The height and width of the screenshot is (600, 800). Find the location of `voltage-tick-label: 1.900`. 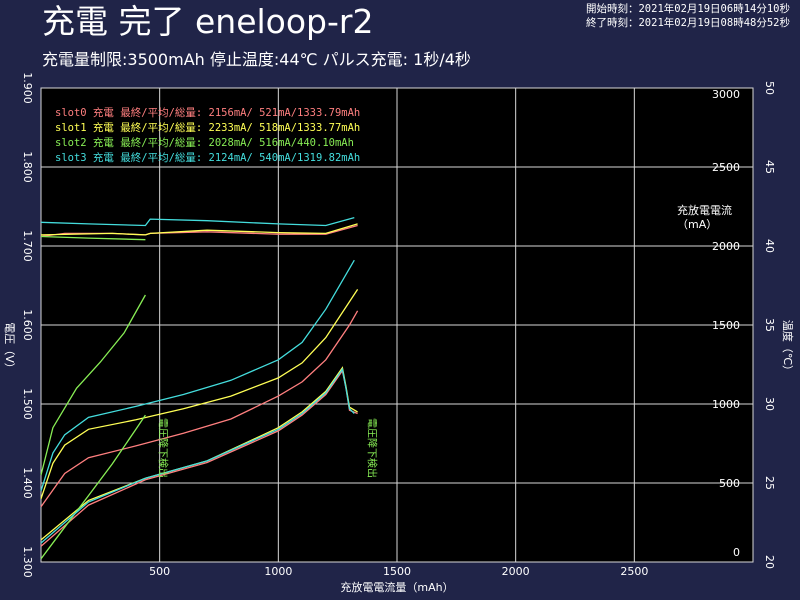

voltage-tick-label: 1.900 is located at coordinates (27, 88).